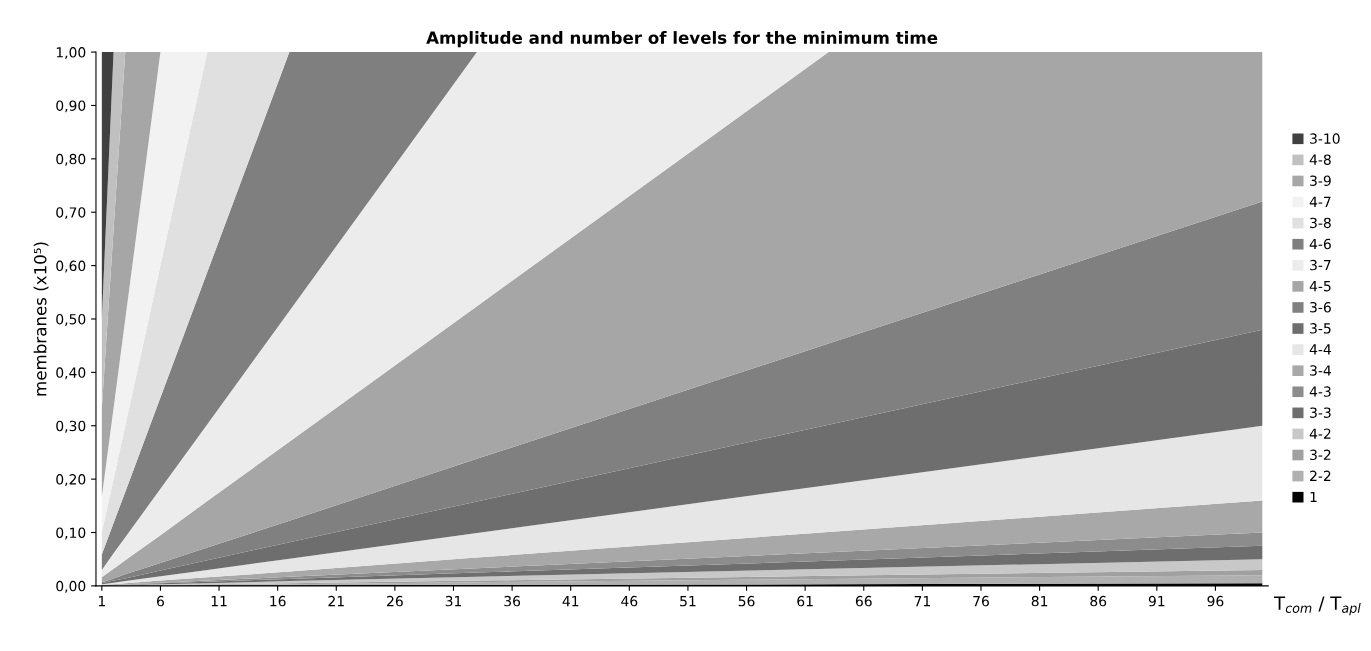  Describe the element at coordinates (71, 586) in the screenshot. I see `y-tick-label: 0,00` at that location.